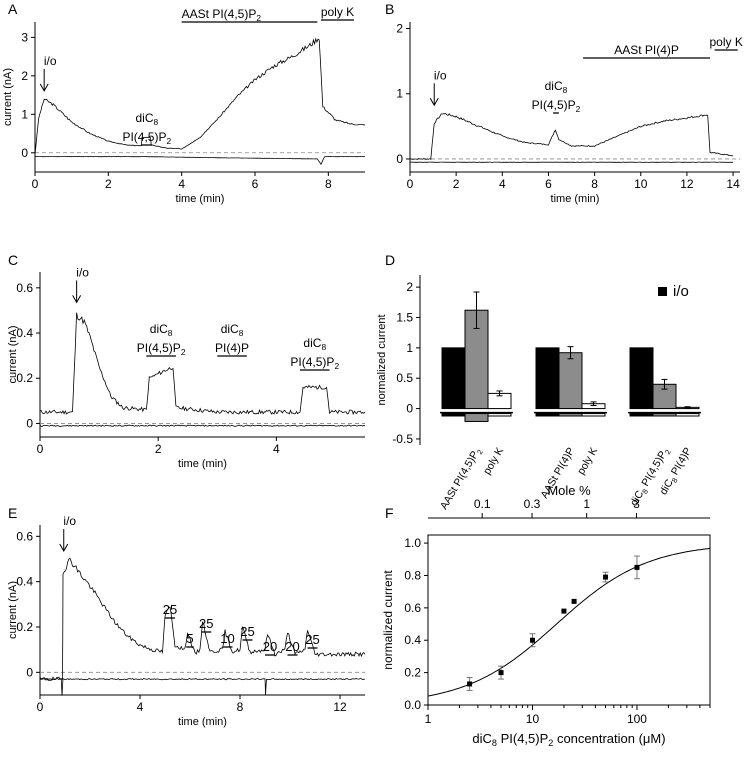 The height and width of the screenshot is (759, 755). What do you see at coordinates (389, 9) in the screenshot?
I see `panel-letter: B` at bounding box center [389, 9].